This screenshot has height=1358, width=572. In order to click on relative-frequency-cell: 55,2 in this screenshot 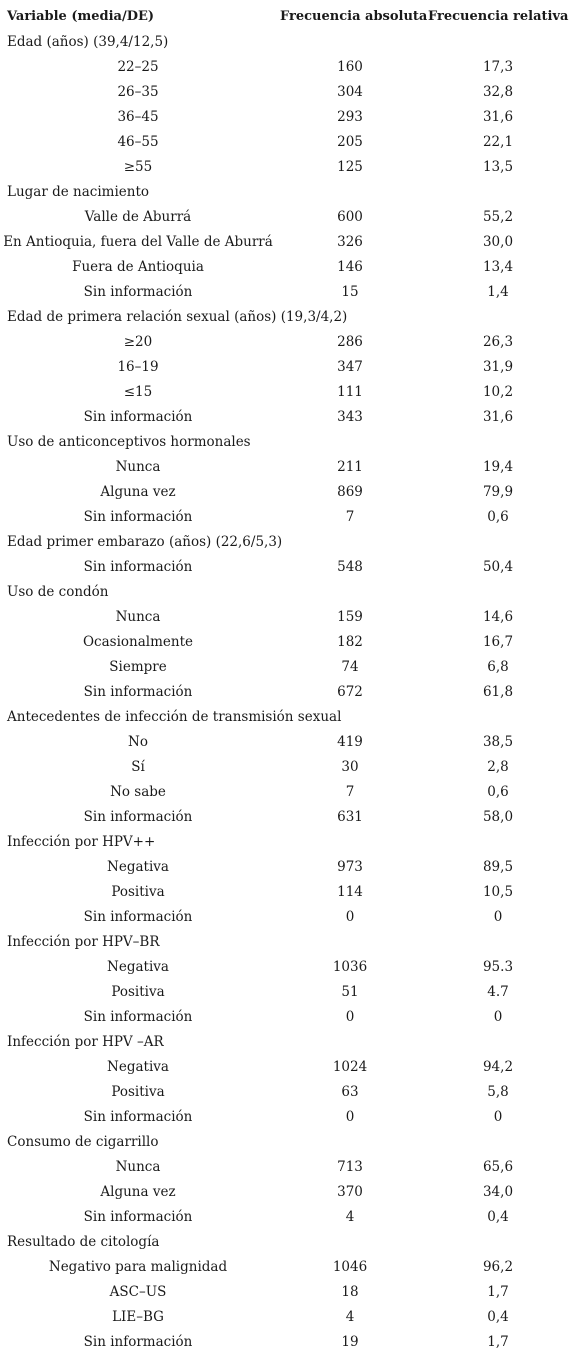, I will do `click(498, 217)`.